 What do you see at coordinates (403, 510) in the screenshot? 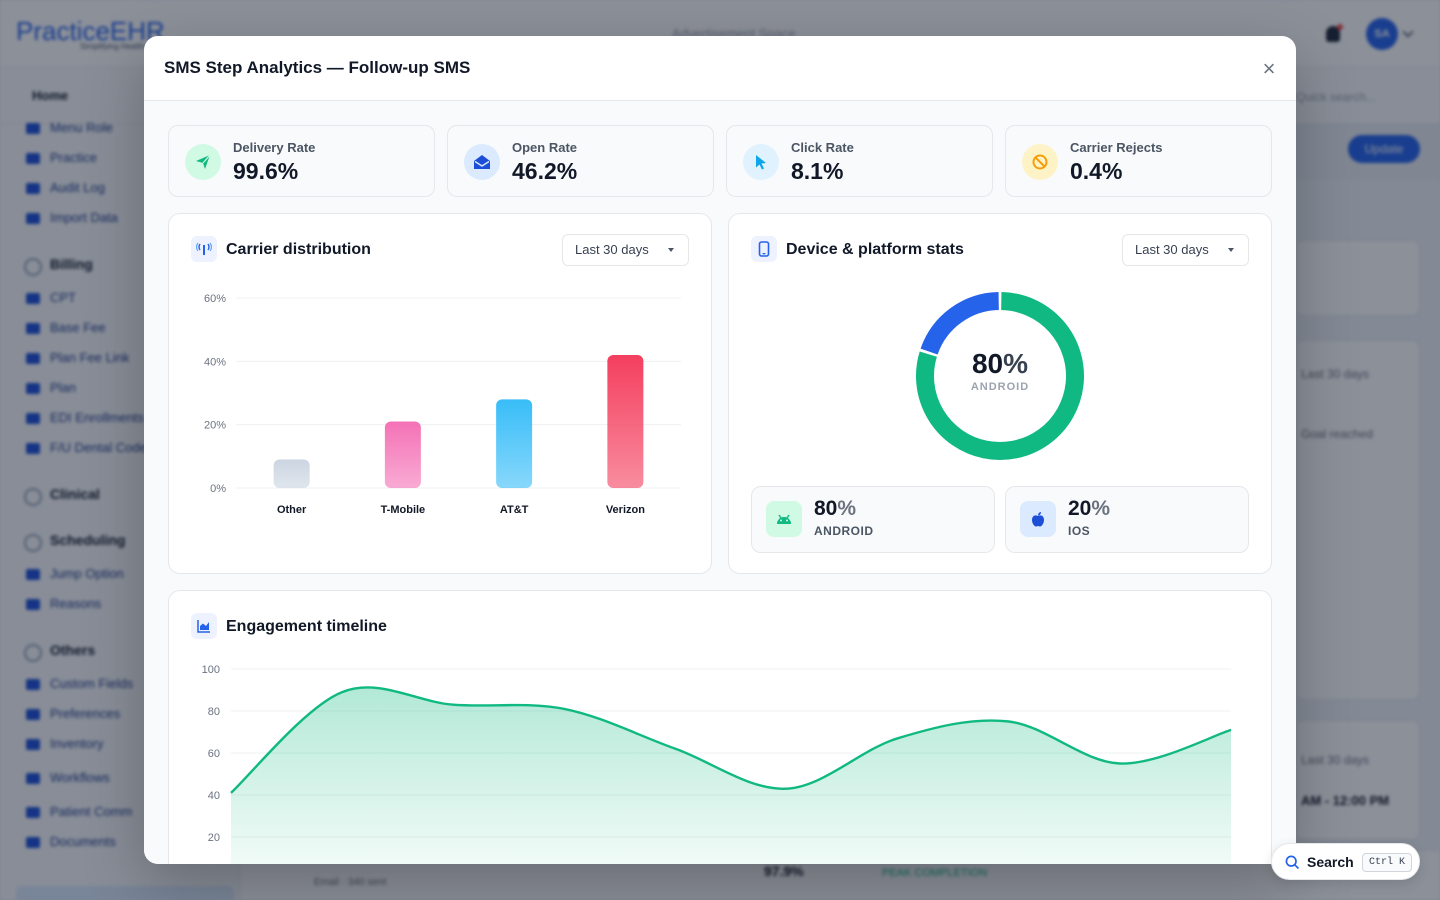
I see `x-tick-label: T-Mobile` at bounding box center [403, 510].